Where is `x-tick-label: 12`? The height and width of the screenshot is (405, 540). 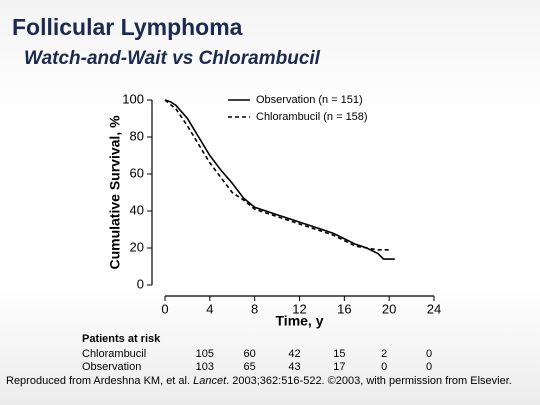 x-tick-label: 12 is located at coordinates (299, 308).